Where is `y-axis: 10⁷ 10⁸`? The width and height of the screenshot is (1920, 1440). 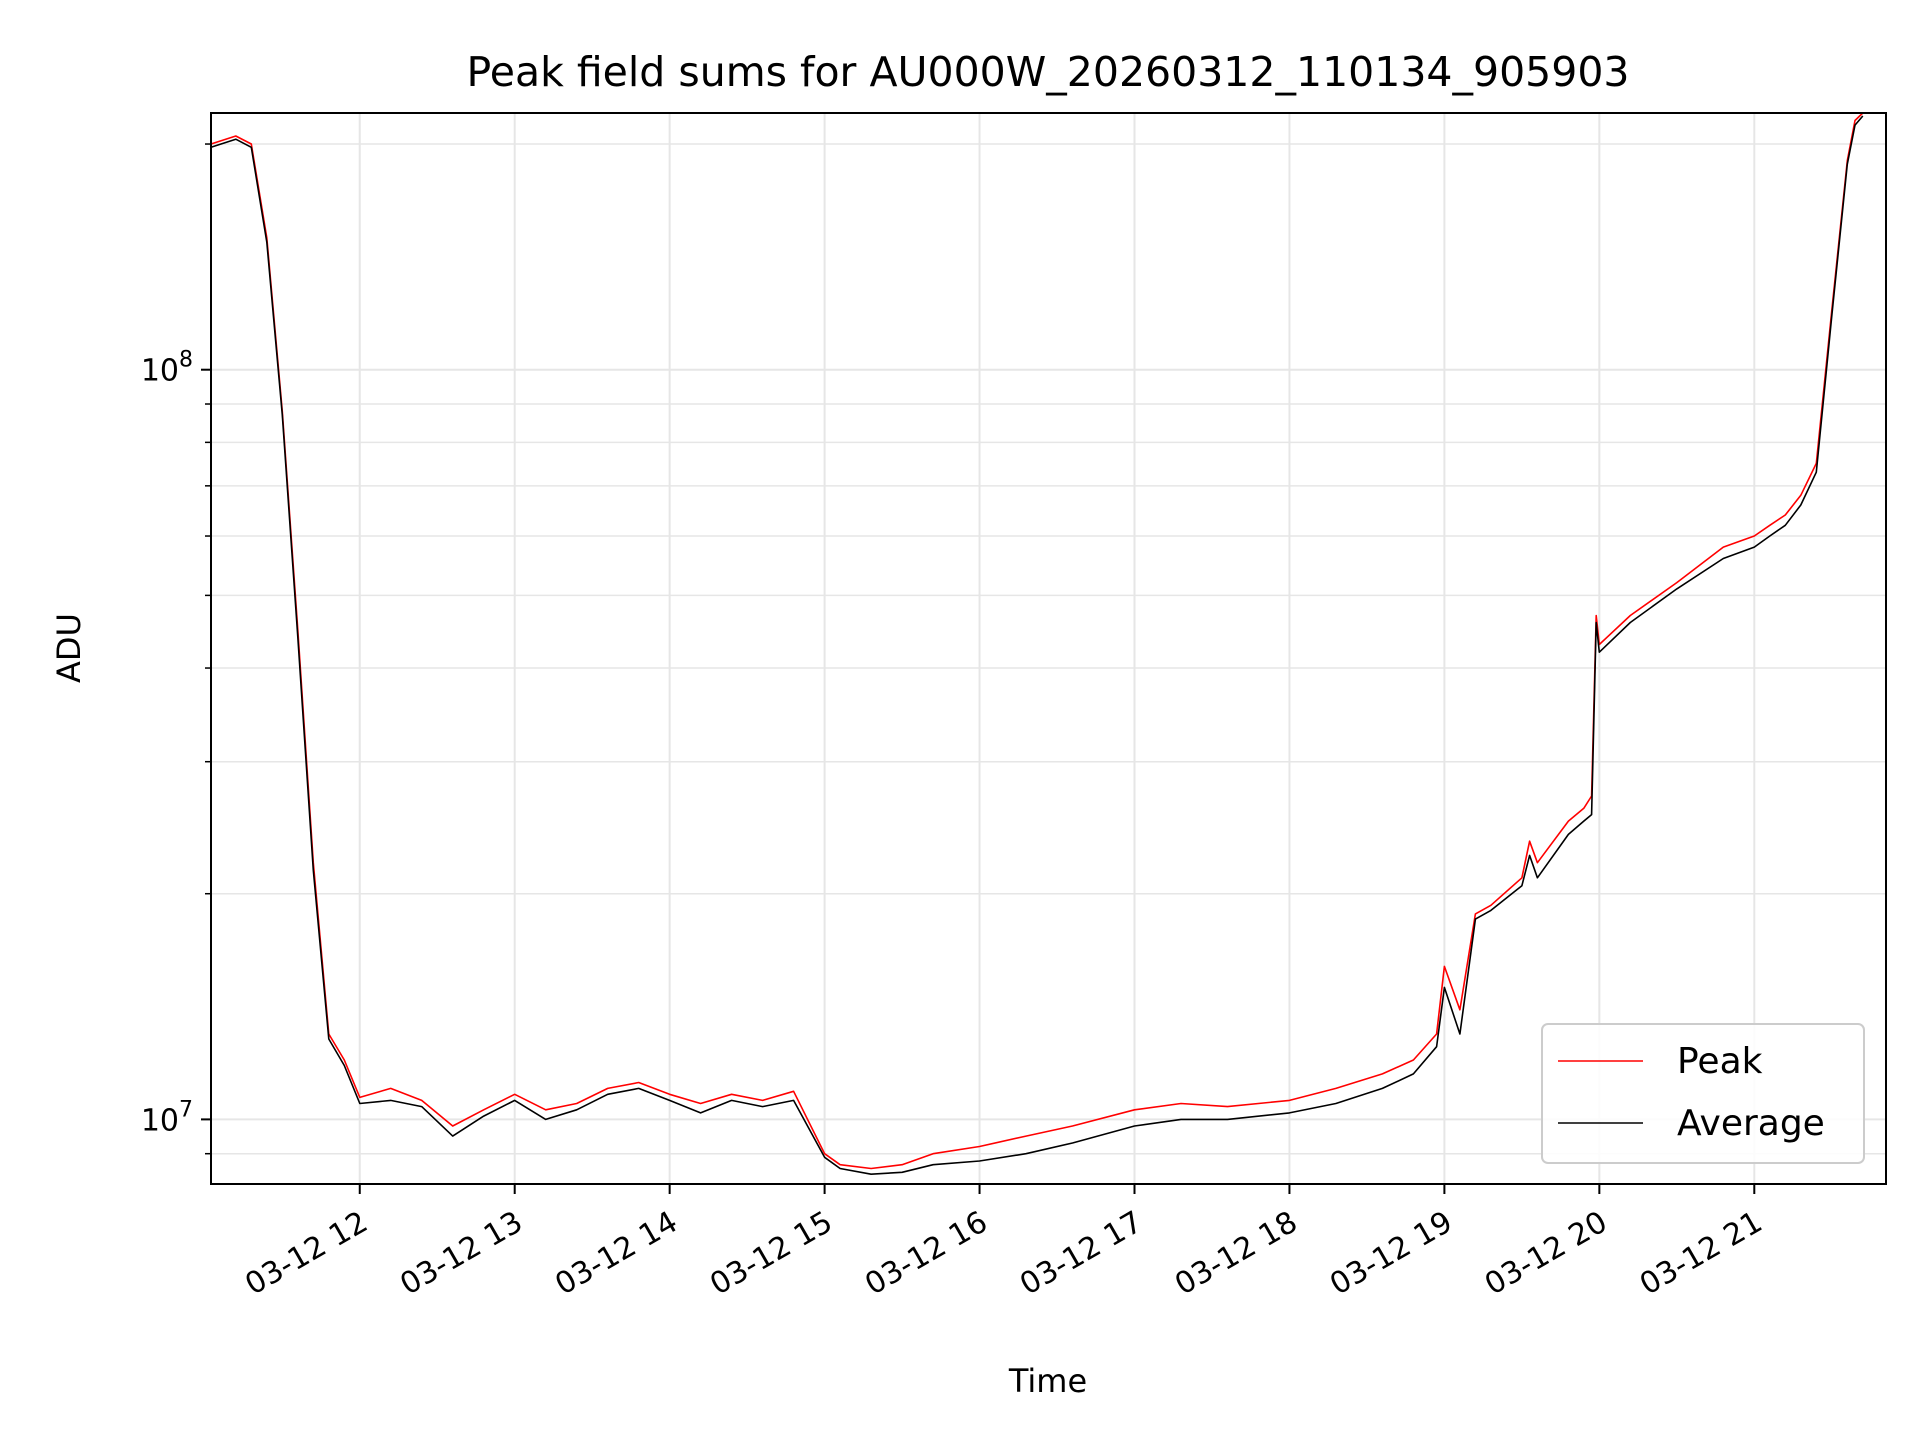 y-axis: 10⁷ 10⁸ is located at coordinates (176, 649).